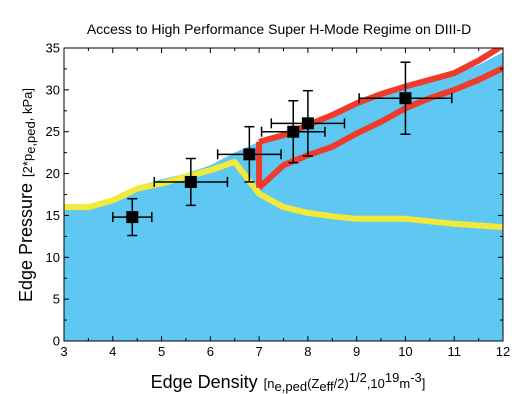  What do you see at coordinates (405, 351) in the screenshot?
I see `x-tick-label: 10` at bounding box center [405, 351].